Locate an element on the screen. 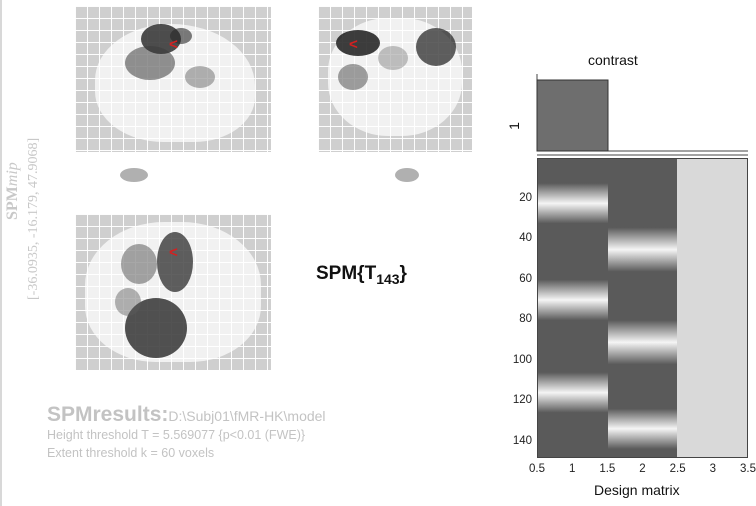  xtick-label: 1 is located at coordinates (572, 469).